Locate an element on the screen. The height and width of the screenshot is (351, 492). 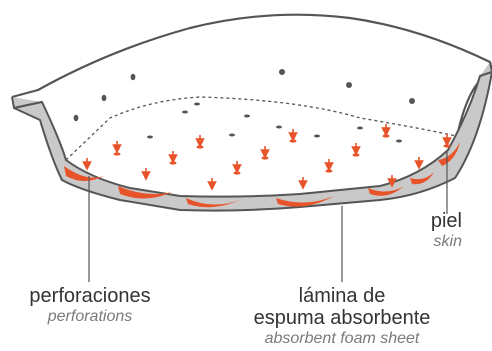
label-perforations: perforaciones perforations is located at coordinates (90, 305).